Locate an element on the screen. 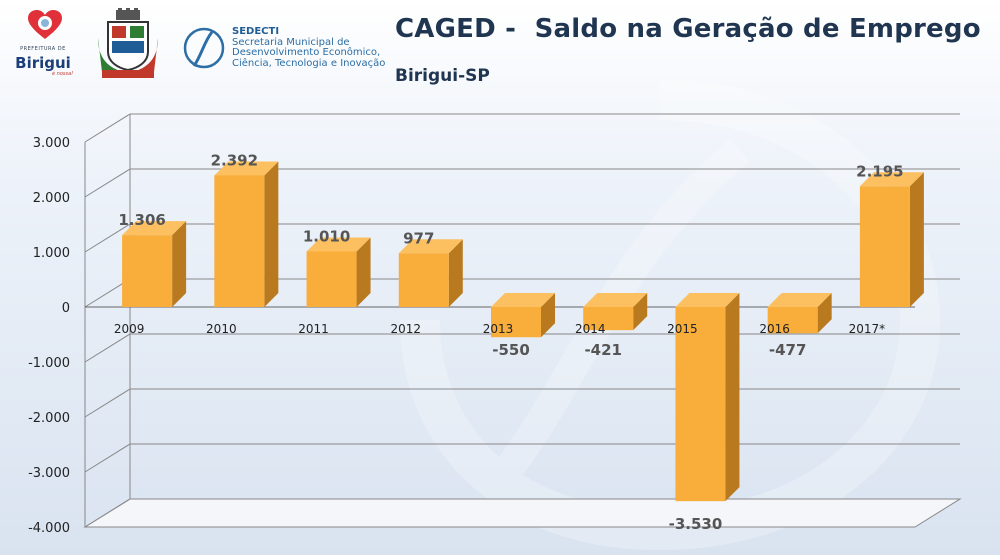 The image size is (1000, 560). sedecti-line3: Ciência, Tecnologia e Inovação is located at coordinates (309, 63).